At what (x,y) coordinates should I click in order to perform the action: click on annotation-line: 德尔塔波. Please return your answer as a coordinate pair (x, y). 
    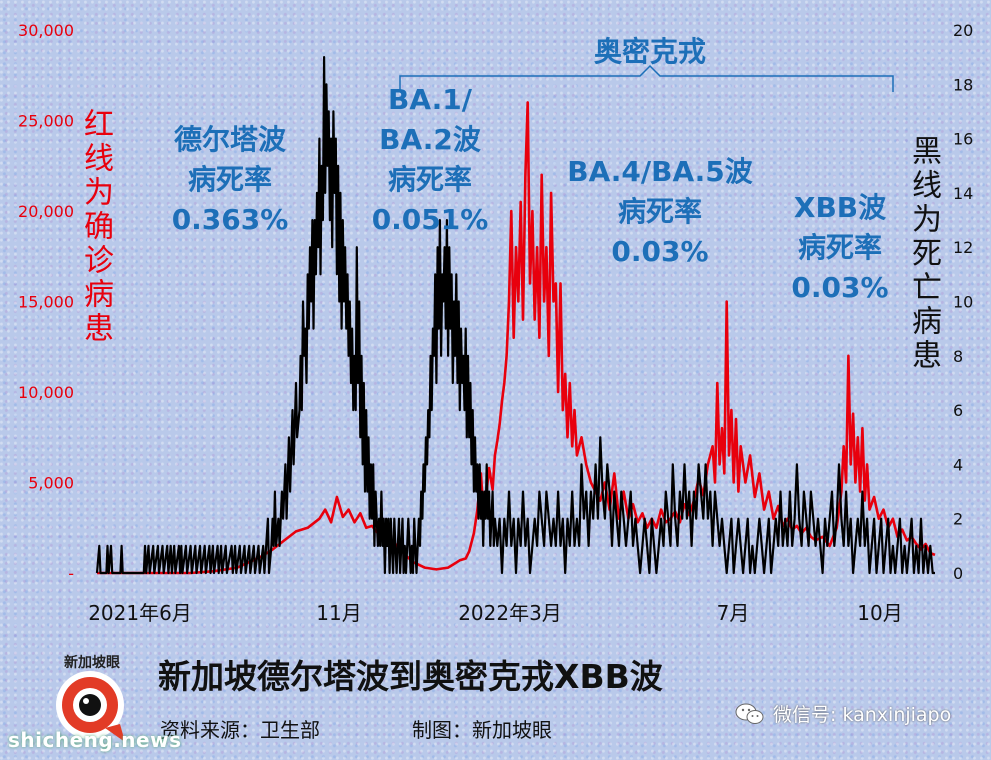
    Looking at the image, I should click on (229, 139).